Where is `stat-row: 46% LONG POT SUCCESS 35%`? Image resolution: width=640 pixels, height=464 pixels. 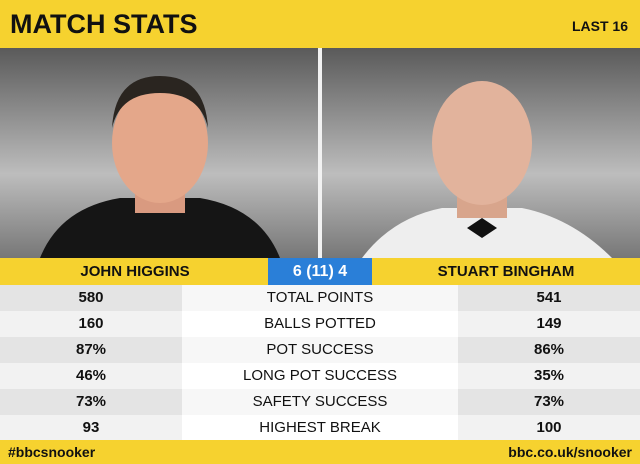 stat-row: 46% LONG POT SUCCESS 35% is located at coordinates (320, 376).